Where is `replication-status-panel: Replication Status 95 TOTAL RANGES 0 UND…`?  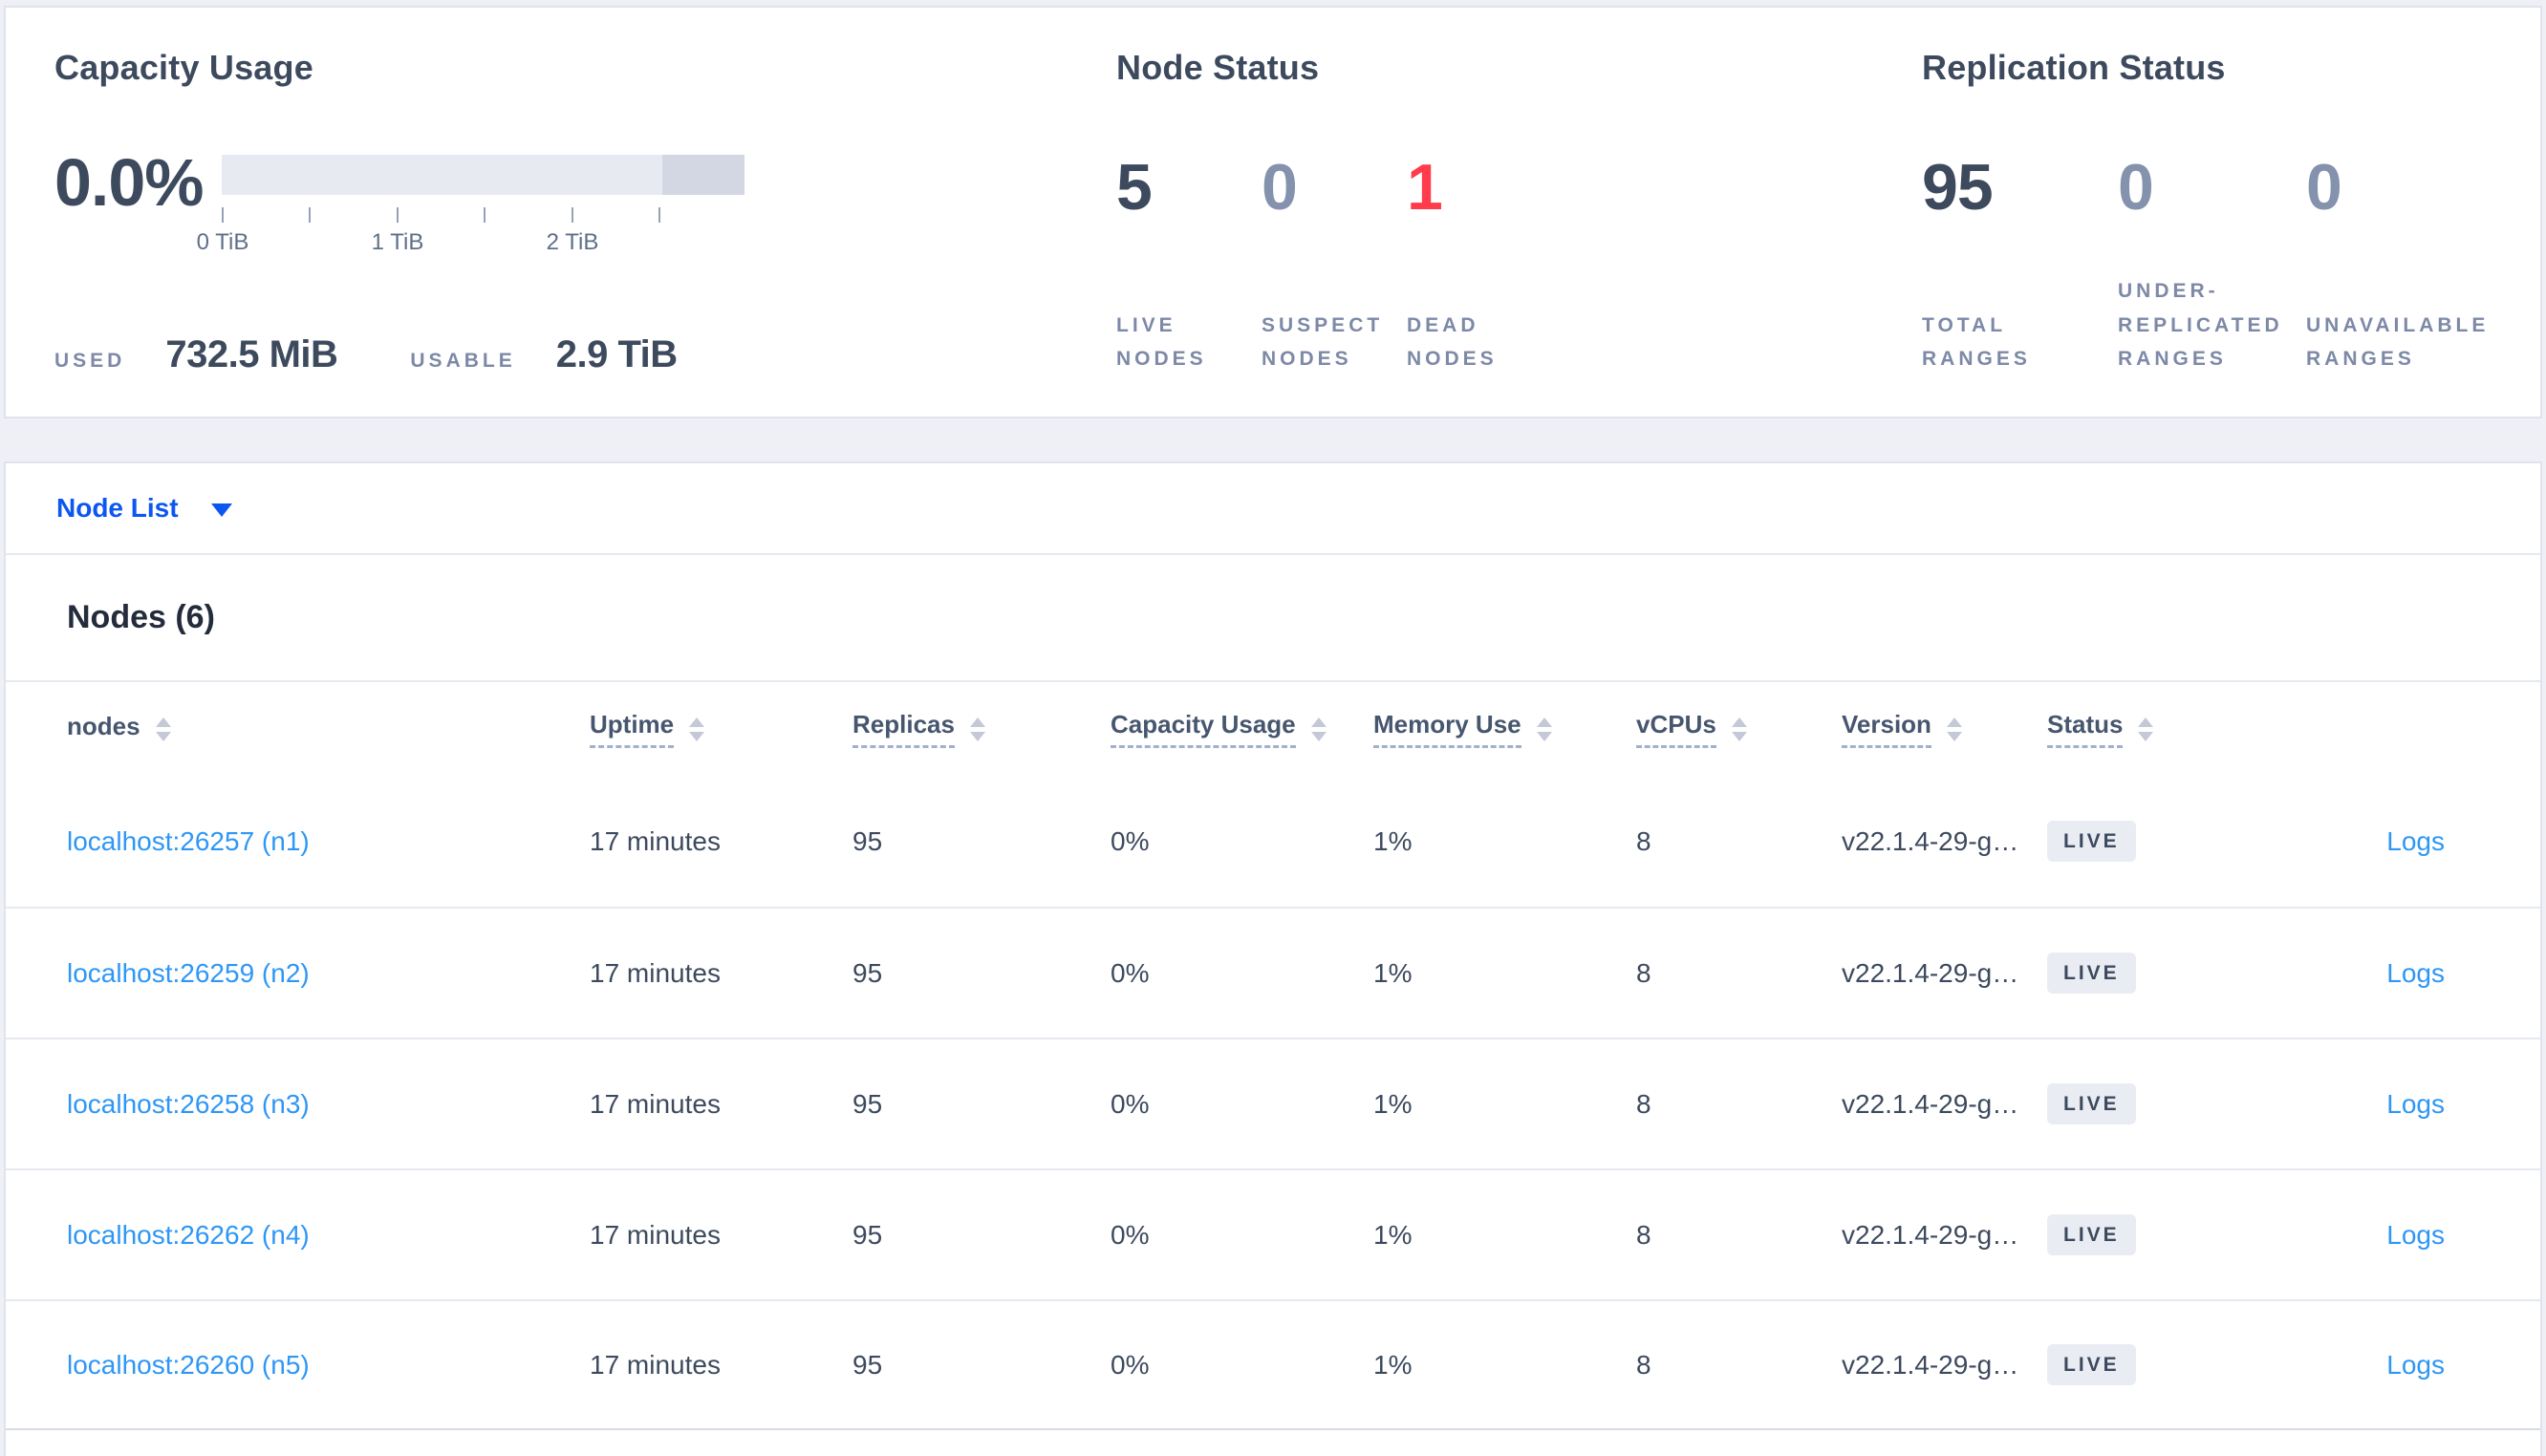
replication-status-panel: Replication Status 95 TOTAL RANGES 0 UND… is located at coordinates (2231, 213).